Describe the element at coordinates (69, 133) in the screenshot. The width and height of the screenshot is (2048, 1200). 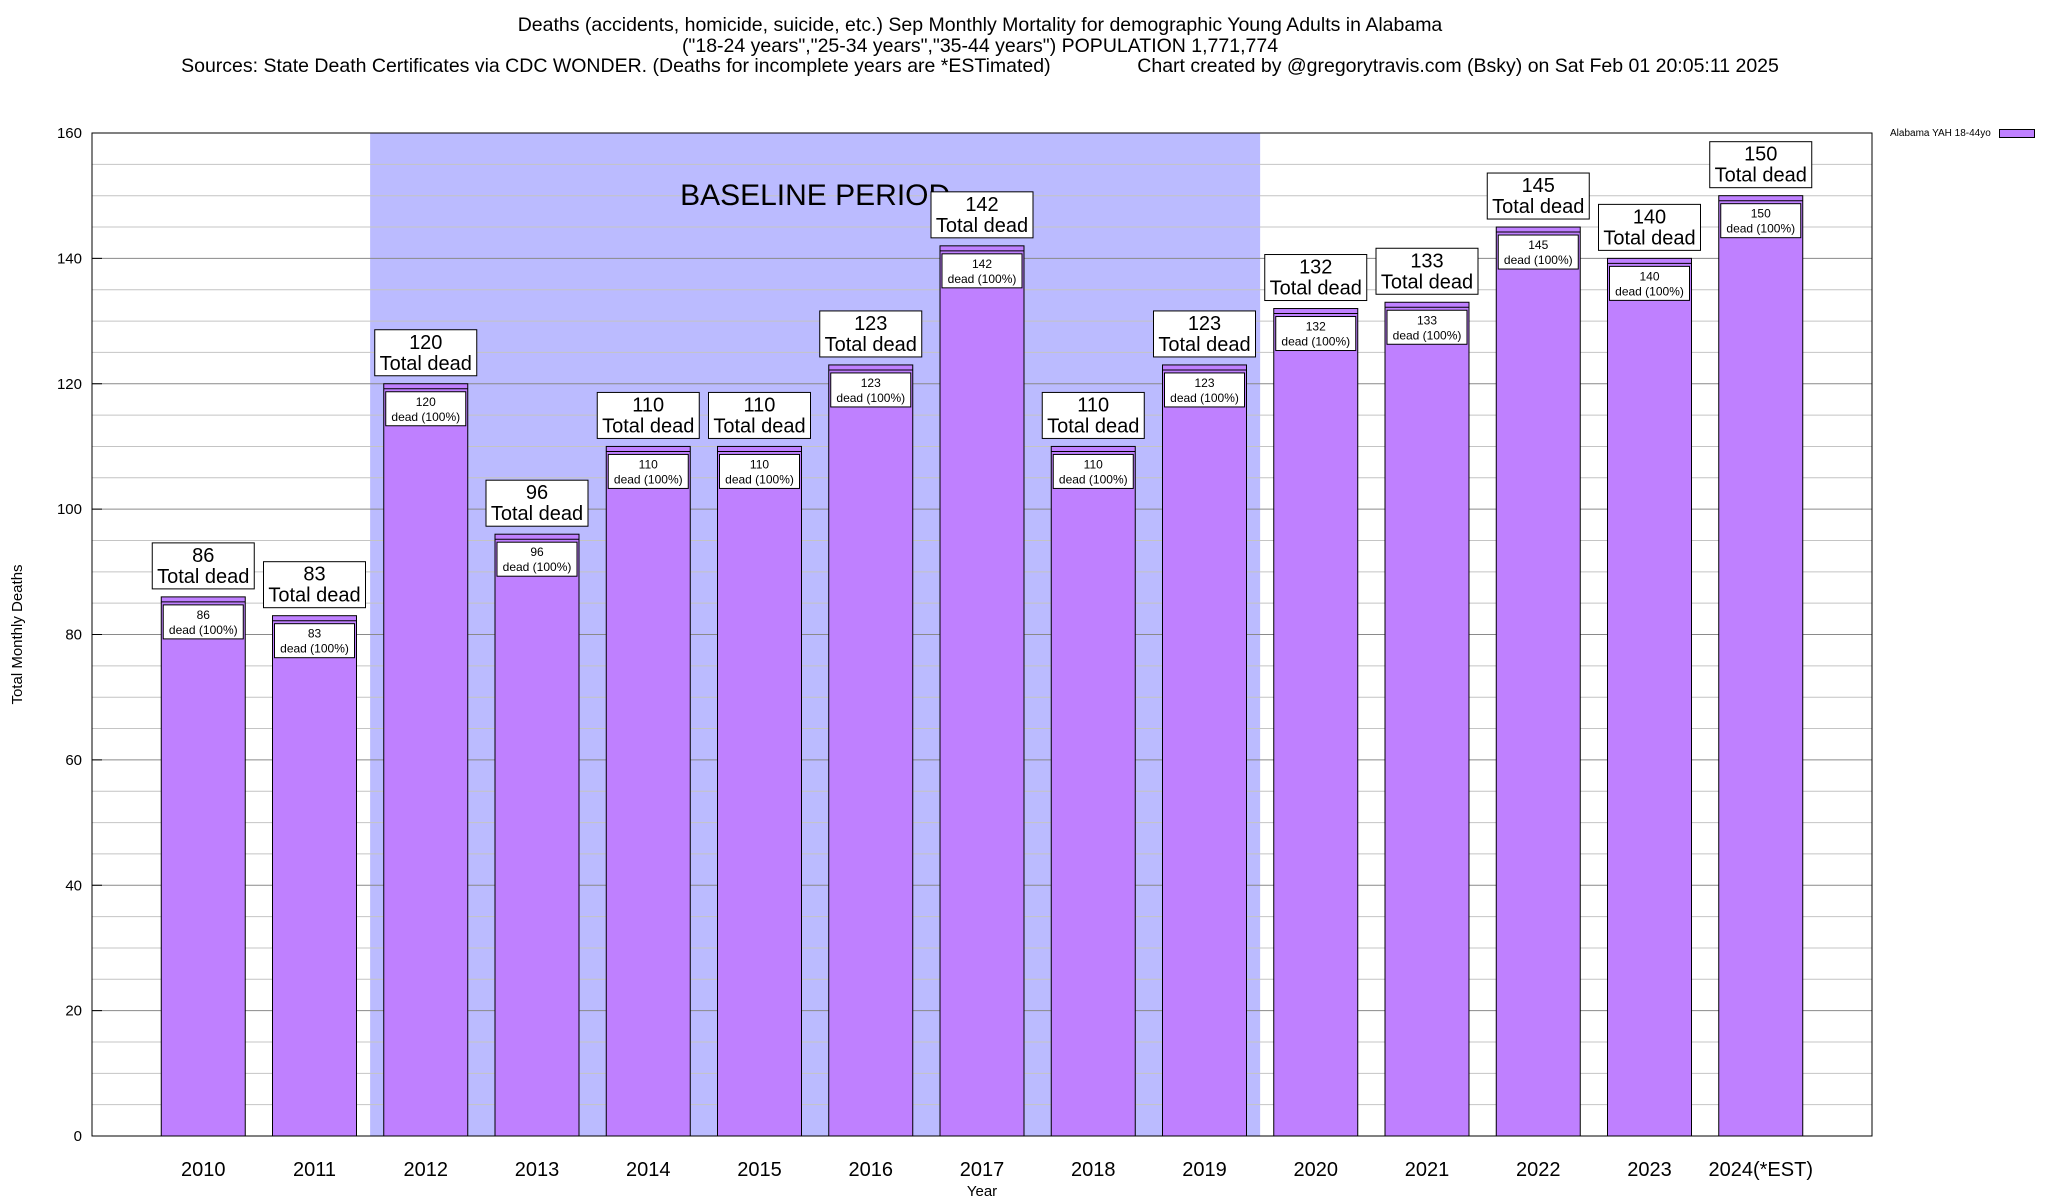
I see `y-tick-label: 160` at that location.